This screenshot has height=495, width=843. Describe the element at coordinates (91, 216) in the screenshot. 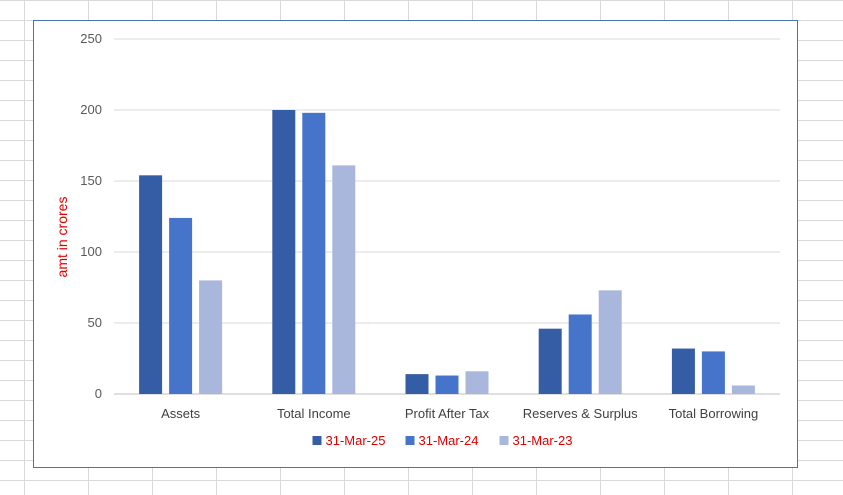

I see `y-axis-ticks: 0 50 100 150 200 250` at that location.